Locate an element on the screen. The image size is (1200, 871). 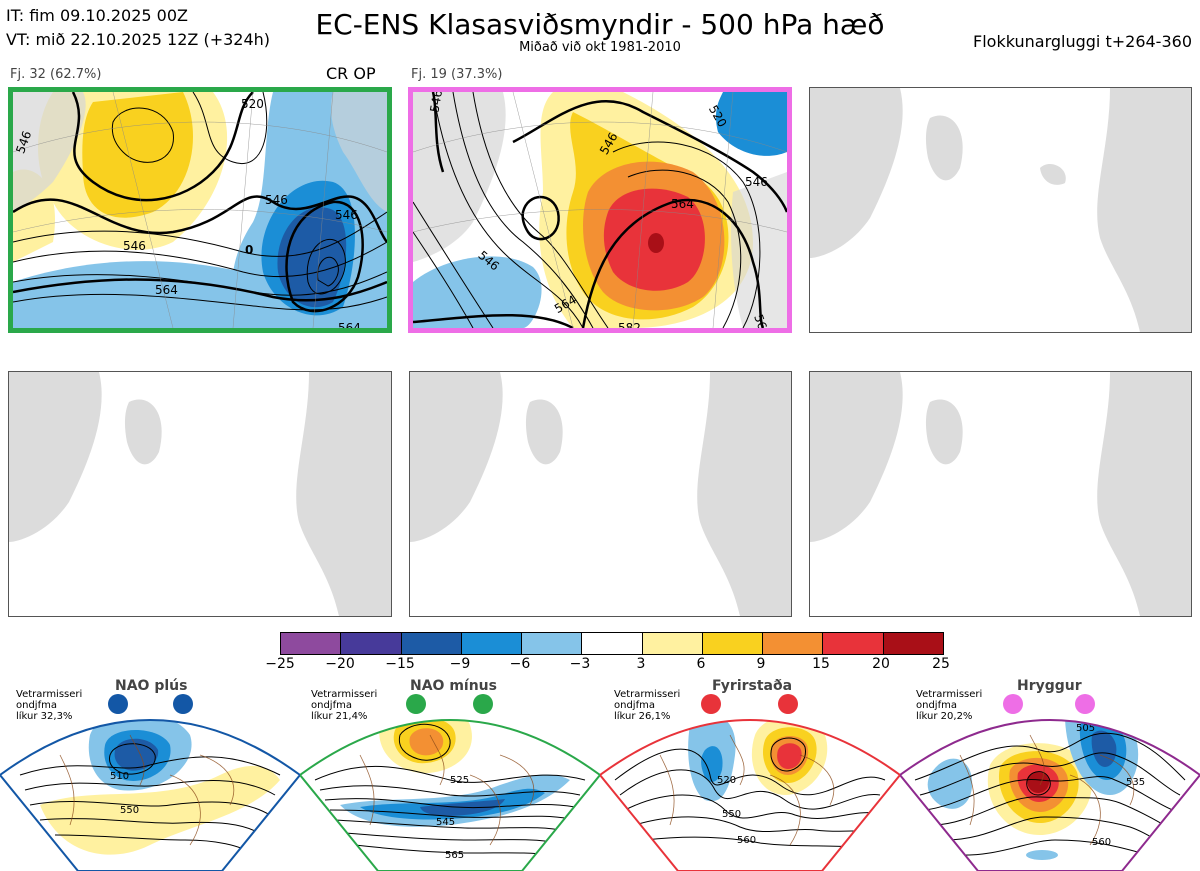
regime-4-dot-right is located at coordinates (1085, 704).